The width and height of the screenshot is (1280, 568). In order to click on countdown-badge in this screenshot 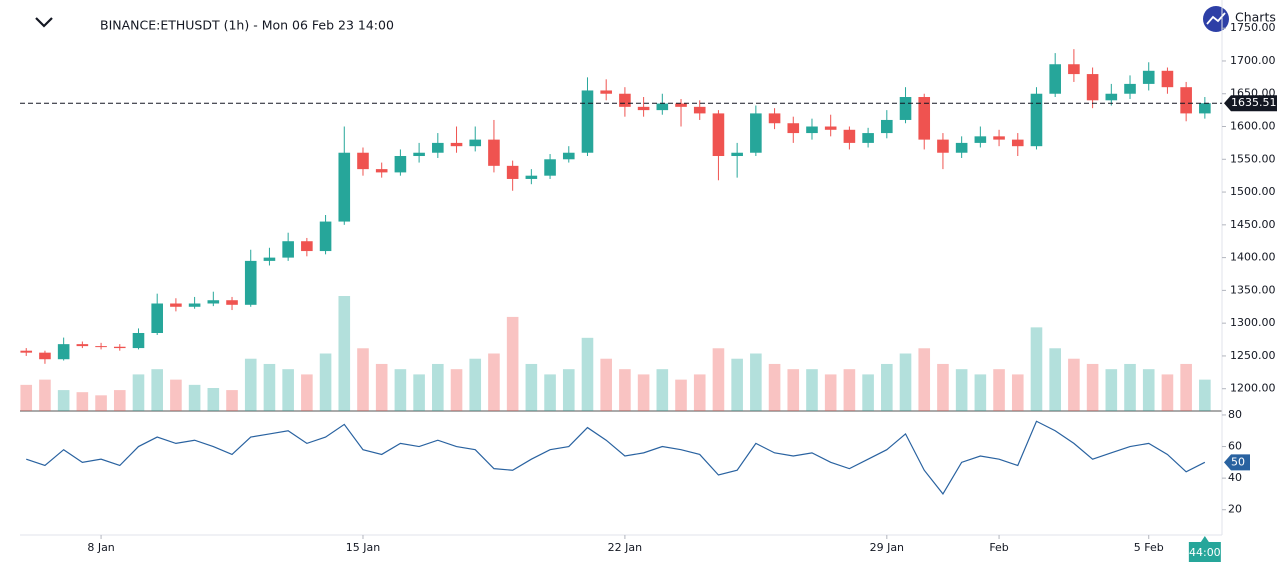, I will do `click(1204, 549)`.